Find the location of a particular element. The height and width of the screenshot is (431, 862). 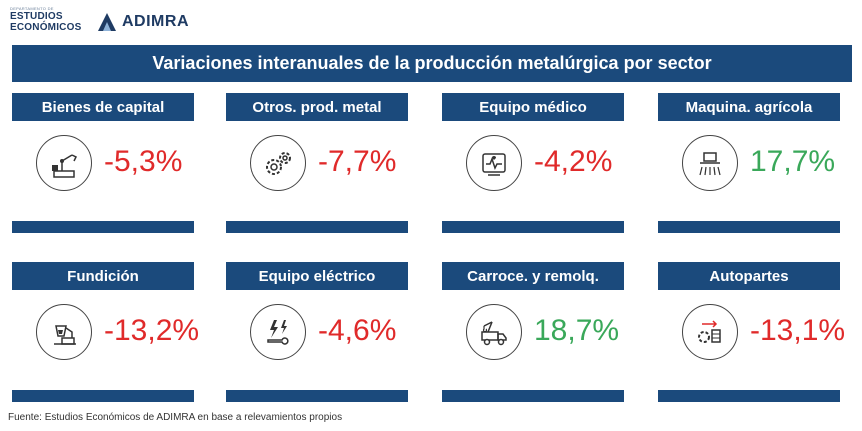

sector-name: Fundición is located at coordinates (103, 276).